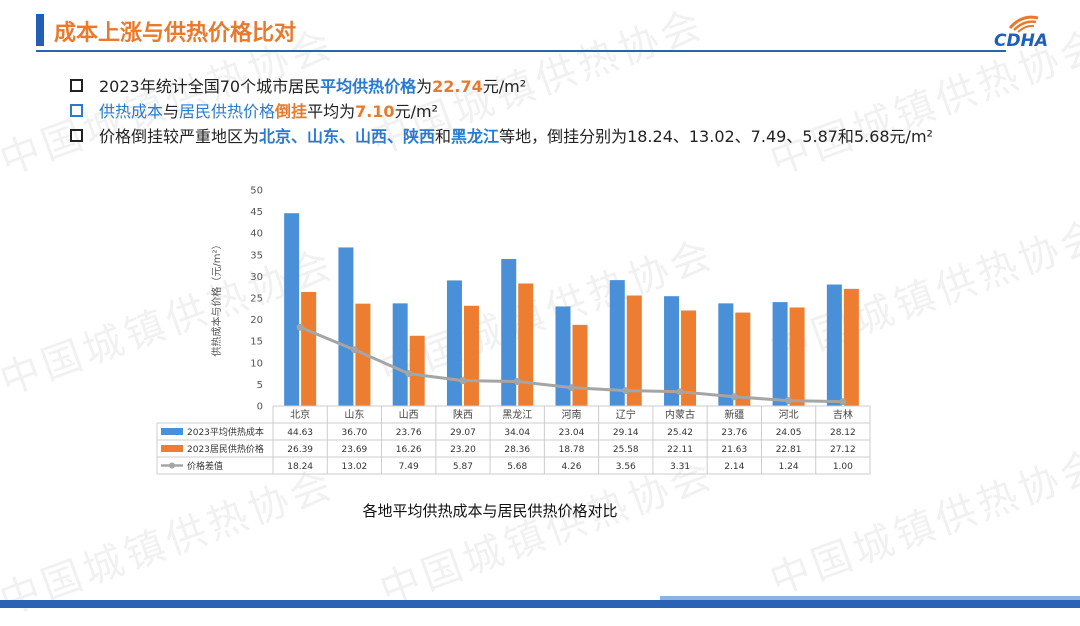 The width and height of the screenshot is (1080, 626). Describe the element at coordinates (475, 136) in the screenshot. I see `bullet-text-segment: 黑龙江` at that location.